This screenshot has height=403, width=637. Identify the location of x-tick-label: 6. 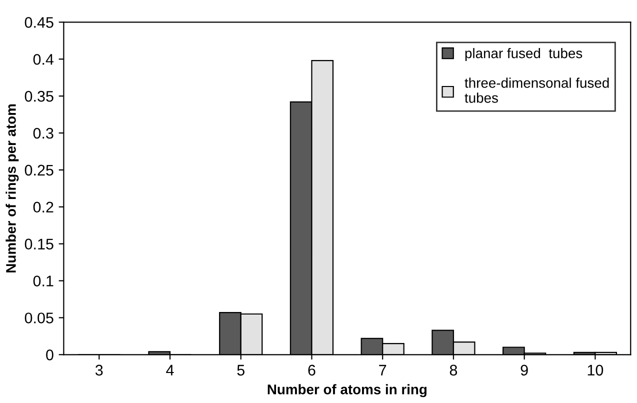
(312, 370).